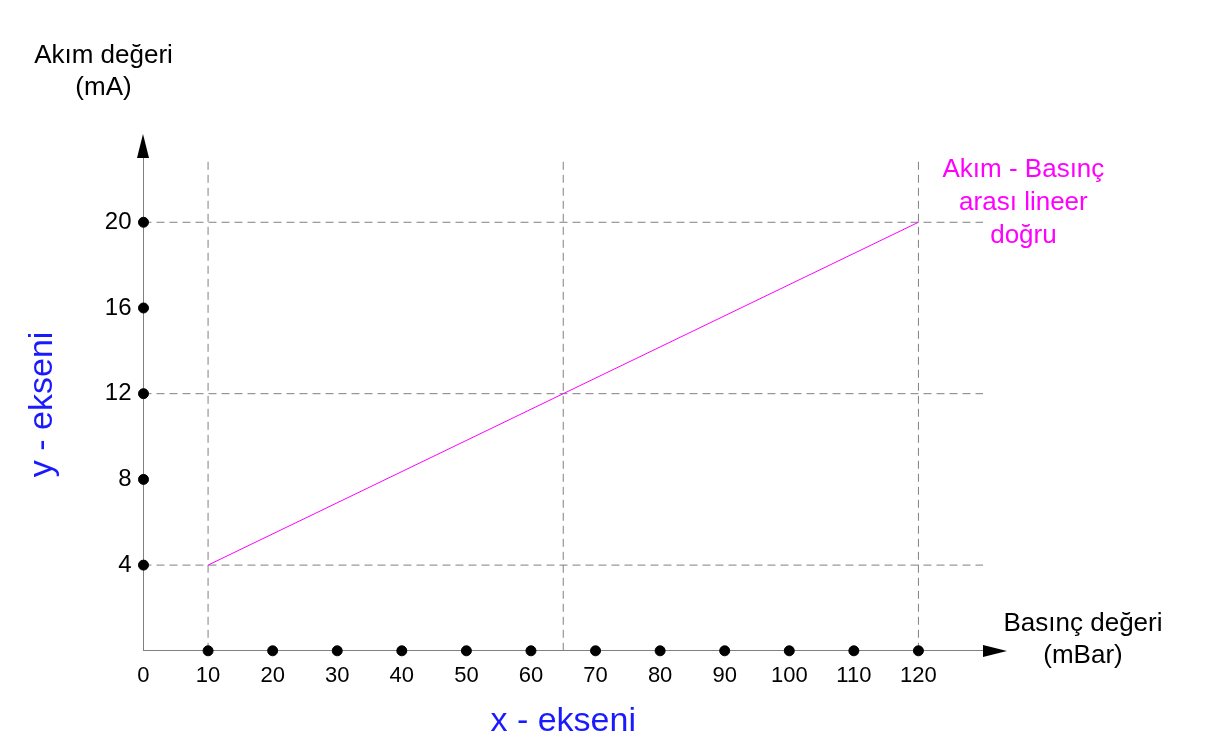 This screenshot has height=756, width=1213. I want to click on text: Basınç değeri (mBar), so click(1083, 637).